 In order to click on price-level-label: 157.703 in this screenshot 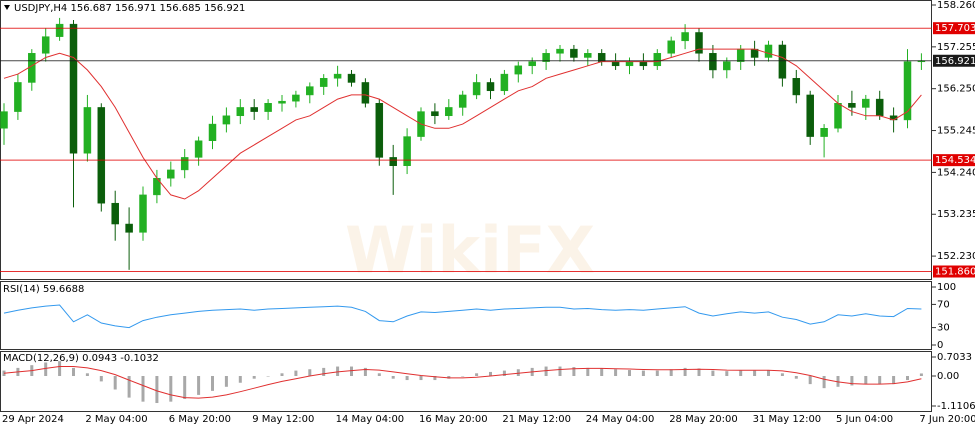, I will do `click(955, 28)`.